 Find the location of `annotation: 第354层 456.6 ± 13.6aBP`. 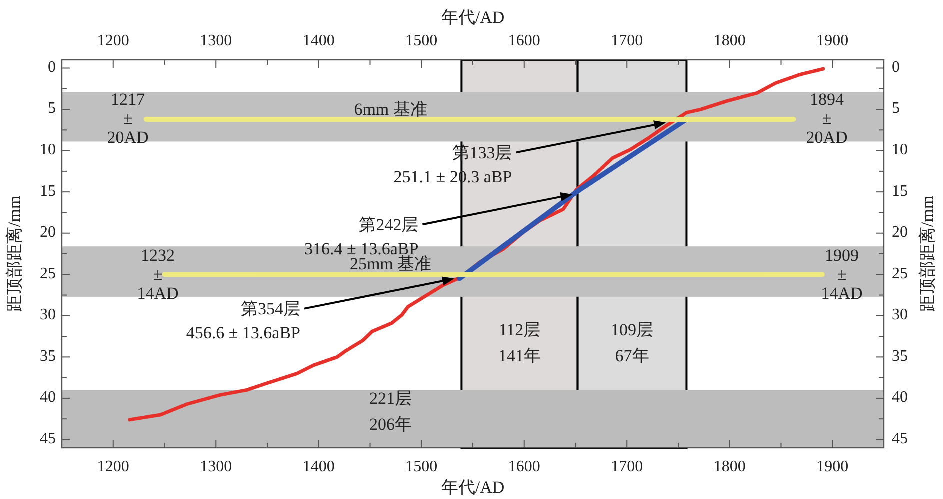

annotation: 第354层 456.6 ± 13.6aBP is located at coordinates (243, 321).